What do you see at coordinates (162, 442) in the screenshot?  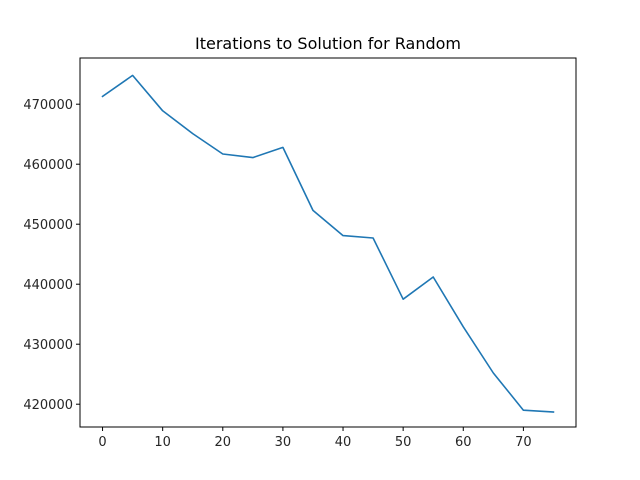 I see `x-tick-label: 10` at bounding box center [162, 442].